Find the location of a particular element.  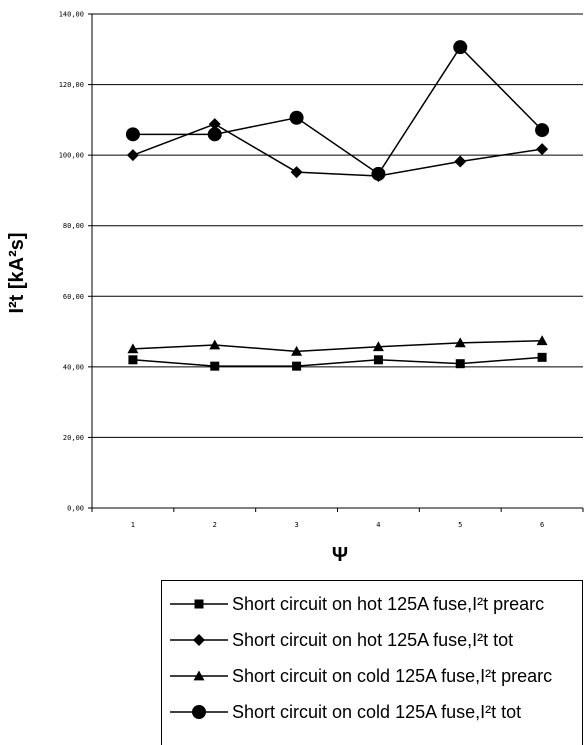

legend-label: Short circuit on cold 125A fuse,I²t tot is located at coordinates (377, 711).